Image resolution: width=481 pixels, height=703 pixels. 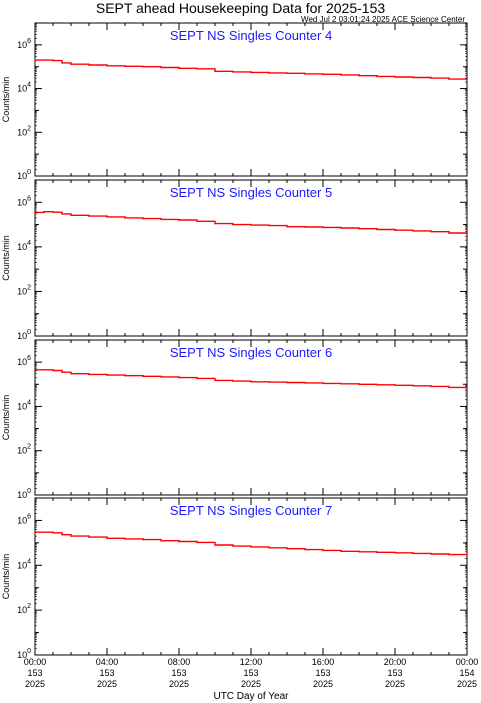 What do you see at coordinates (251, 662) in the screenshot?
I see `x-tick-label: 12:00` at bounding box center [251, 662].